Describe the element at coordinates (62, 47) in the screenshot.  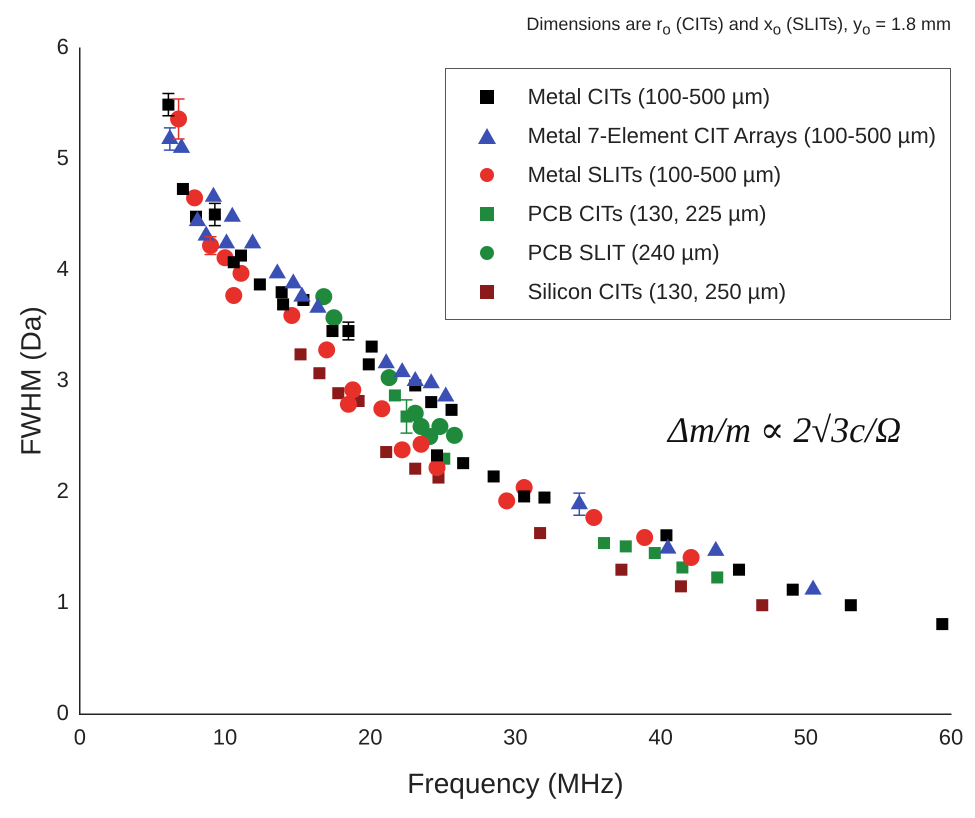
I see `y-tick-label: 6` at that location.